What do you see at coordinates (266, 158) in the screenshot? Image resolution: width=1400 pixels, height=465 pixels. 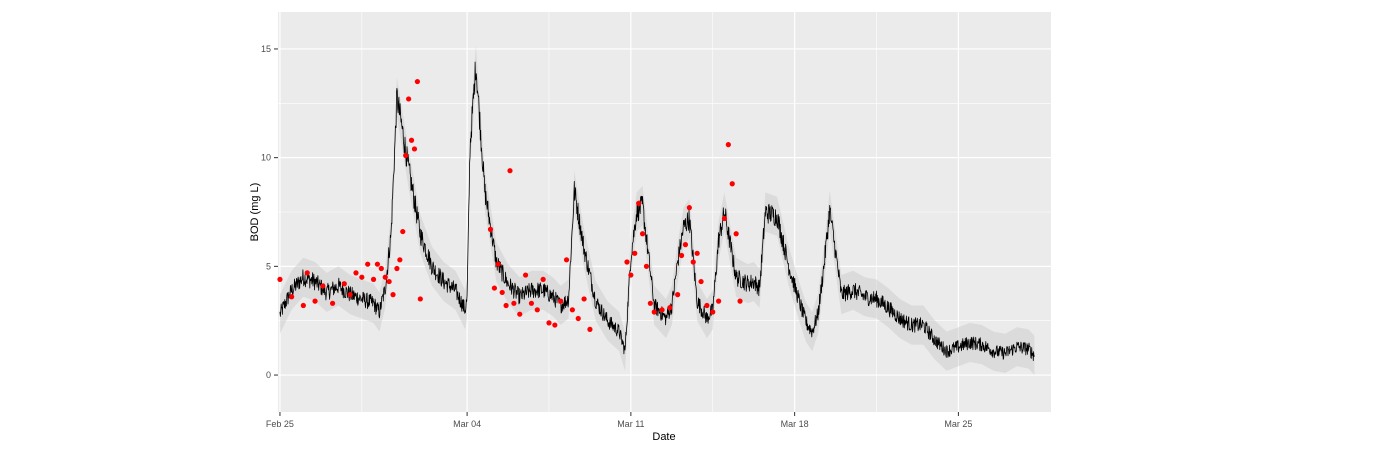 I see `y-tick-label: 10` at bounding box center [266, 158].